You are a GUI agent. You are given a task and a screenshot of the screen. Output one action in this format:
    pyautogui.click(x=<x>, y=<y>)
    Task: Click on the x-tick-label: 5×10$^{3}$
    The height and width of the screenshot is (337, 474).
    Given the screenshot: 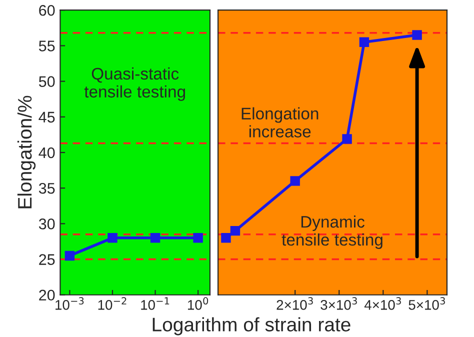 What is the action you would take?
    pyautogui.click(x=426, y=303)
    